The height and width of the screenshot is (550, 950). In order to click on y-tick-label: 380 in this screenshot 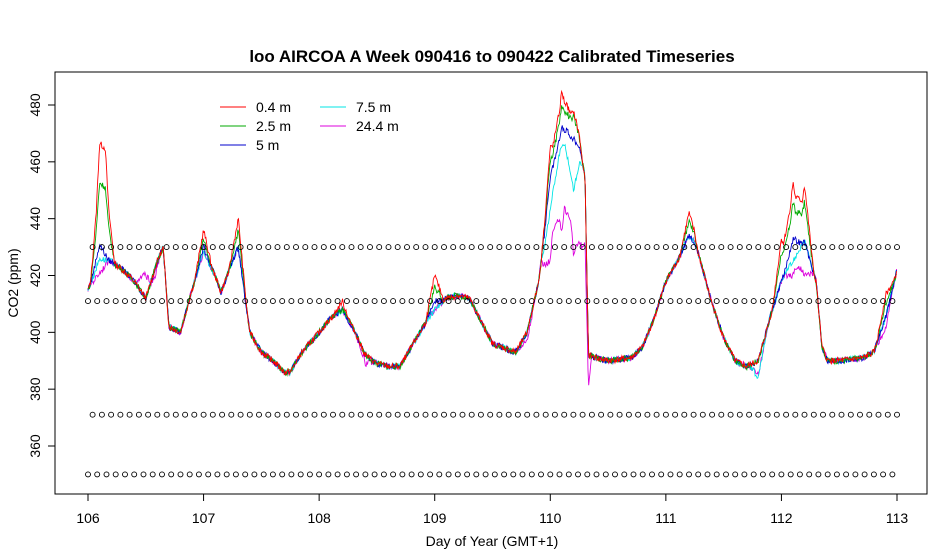, I will do `click(35, 389)`.